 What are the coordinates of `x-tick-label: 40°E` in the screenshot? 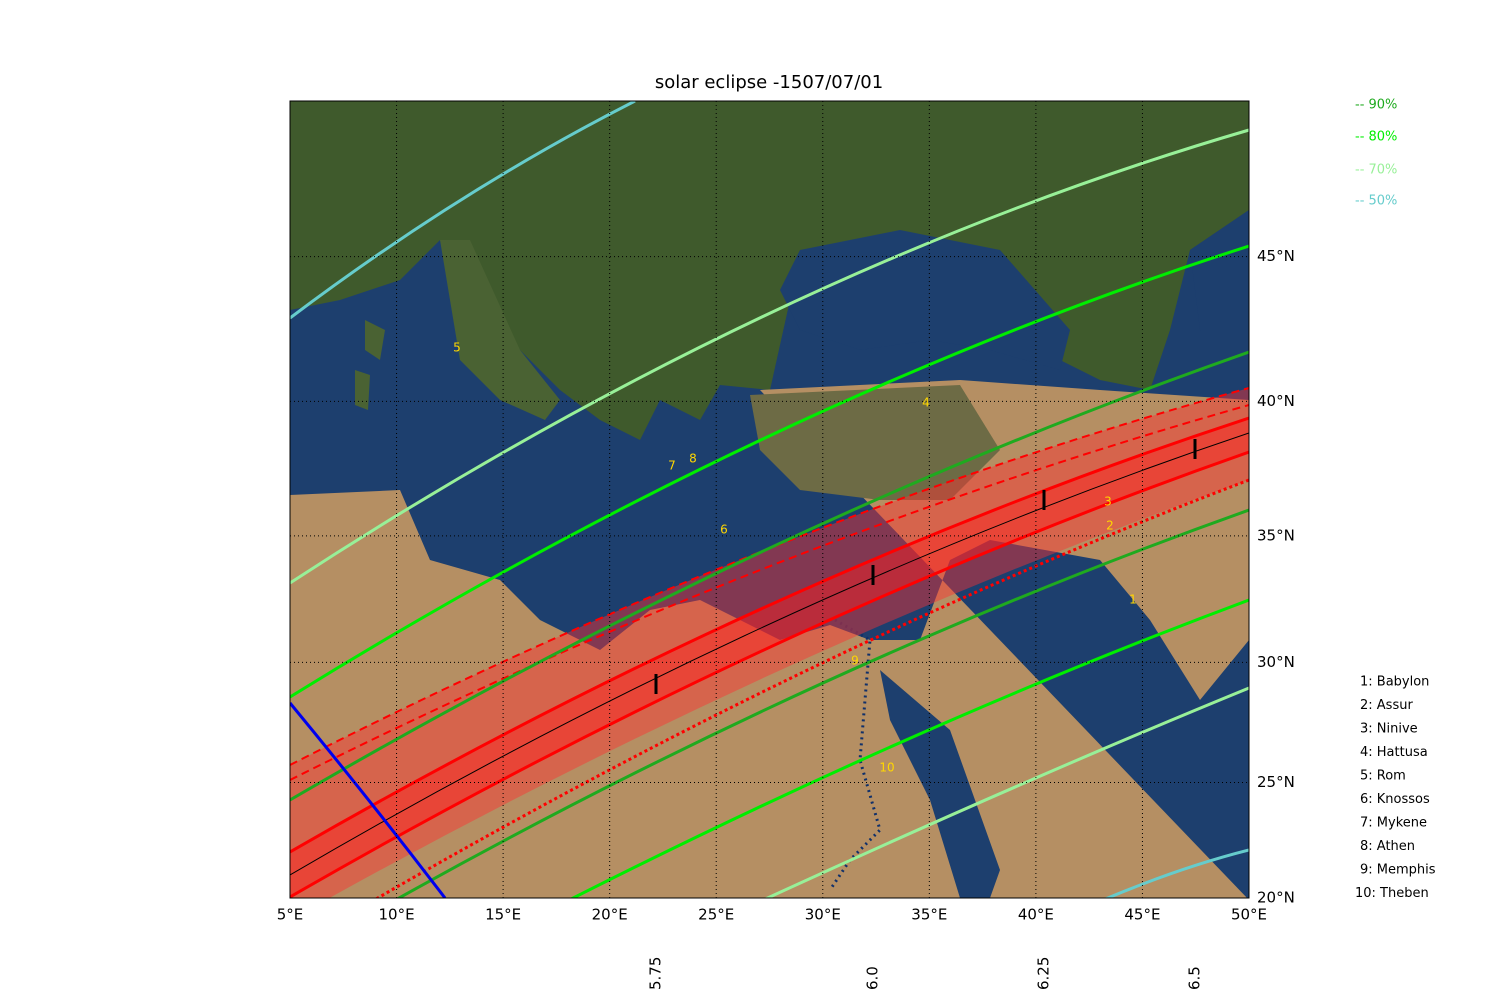 It's located at (1036, 915).